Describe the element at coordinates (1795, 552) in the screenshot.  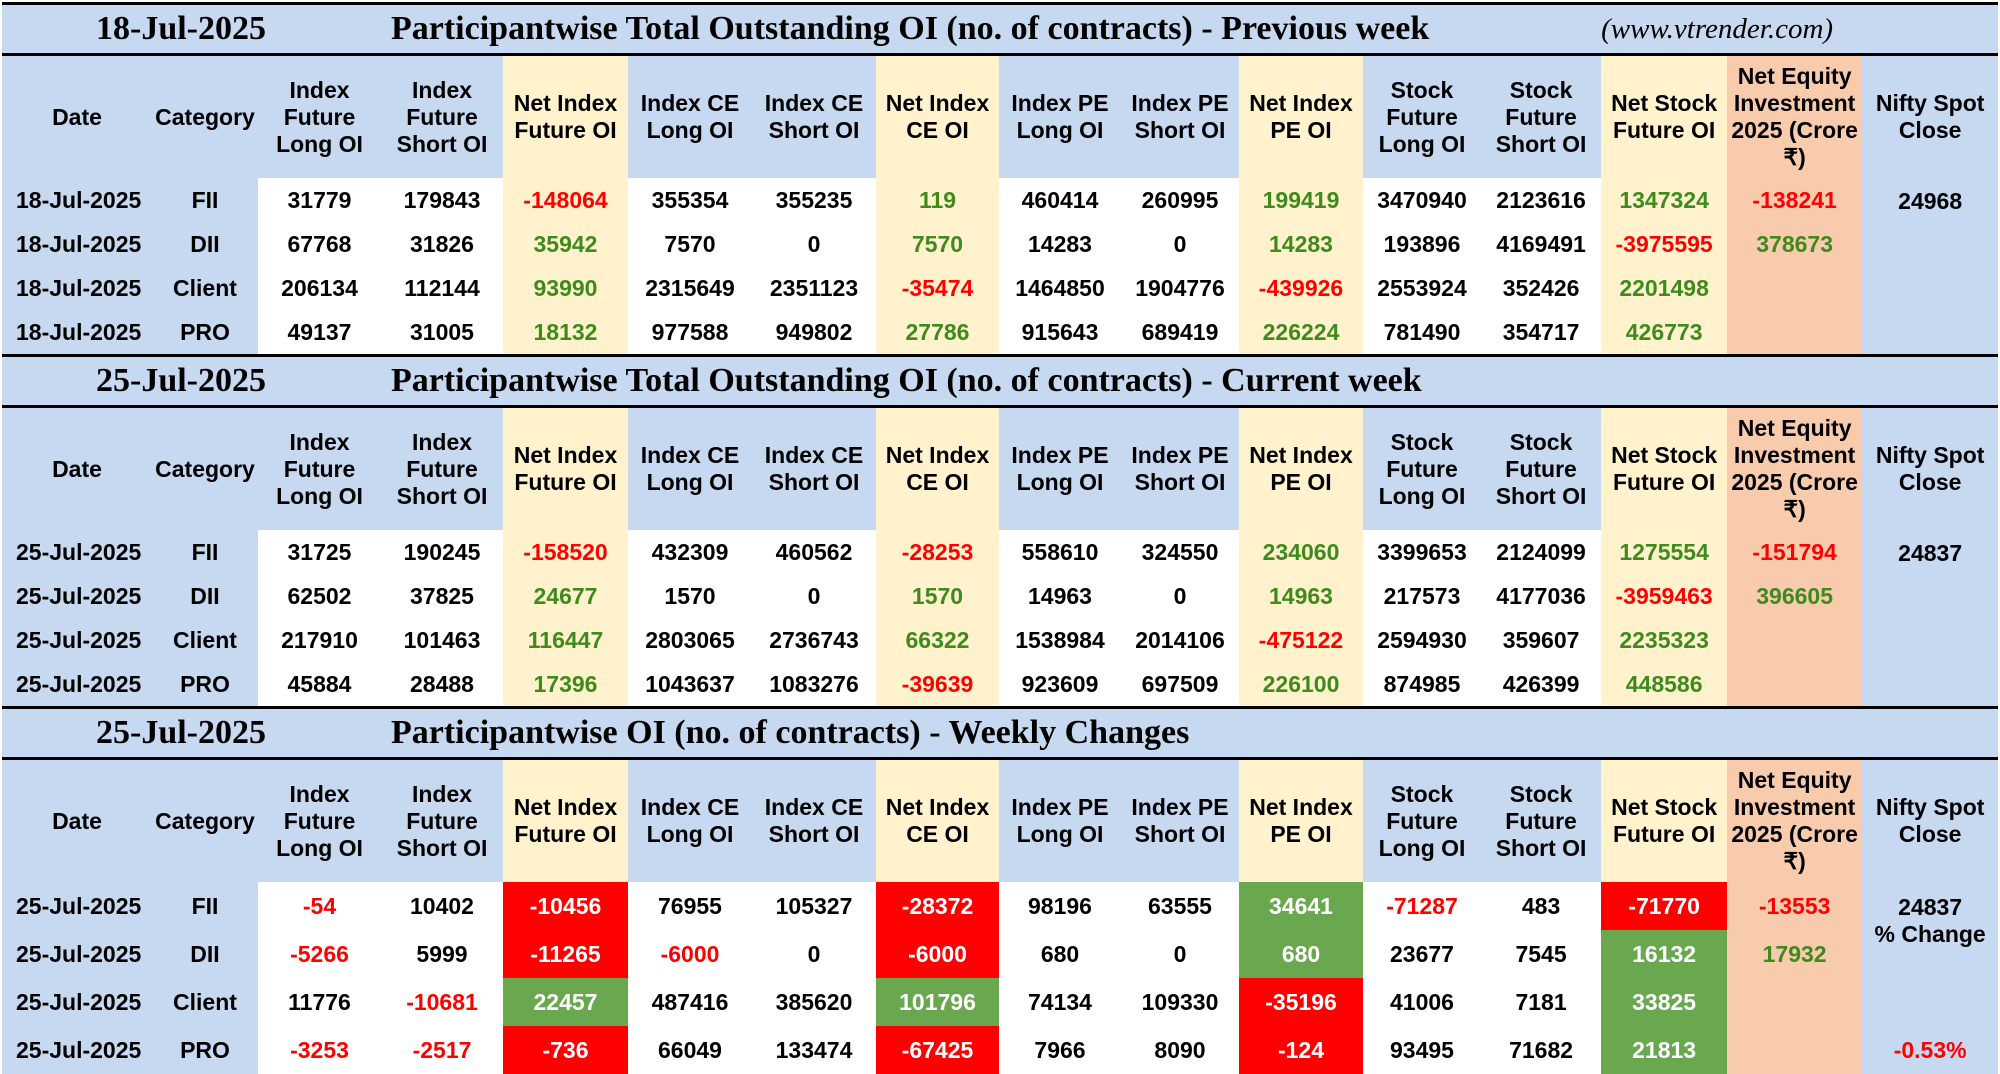
I see `cell-nei: -151794` at that location.